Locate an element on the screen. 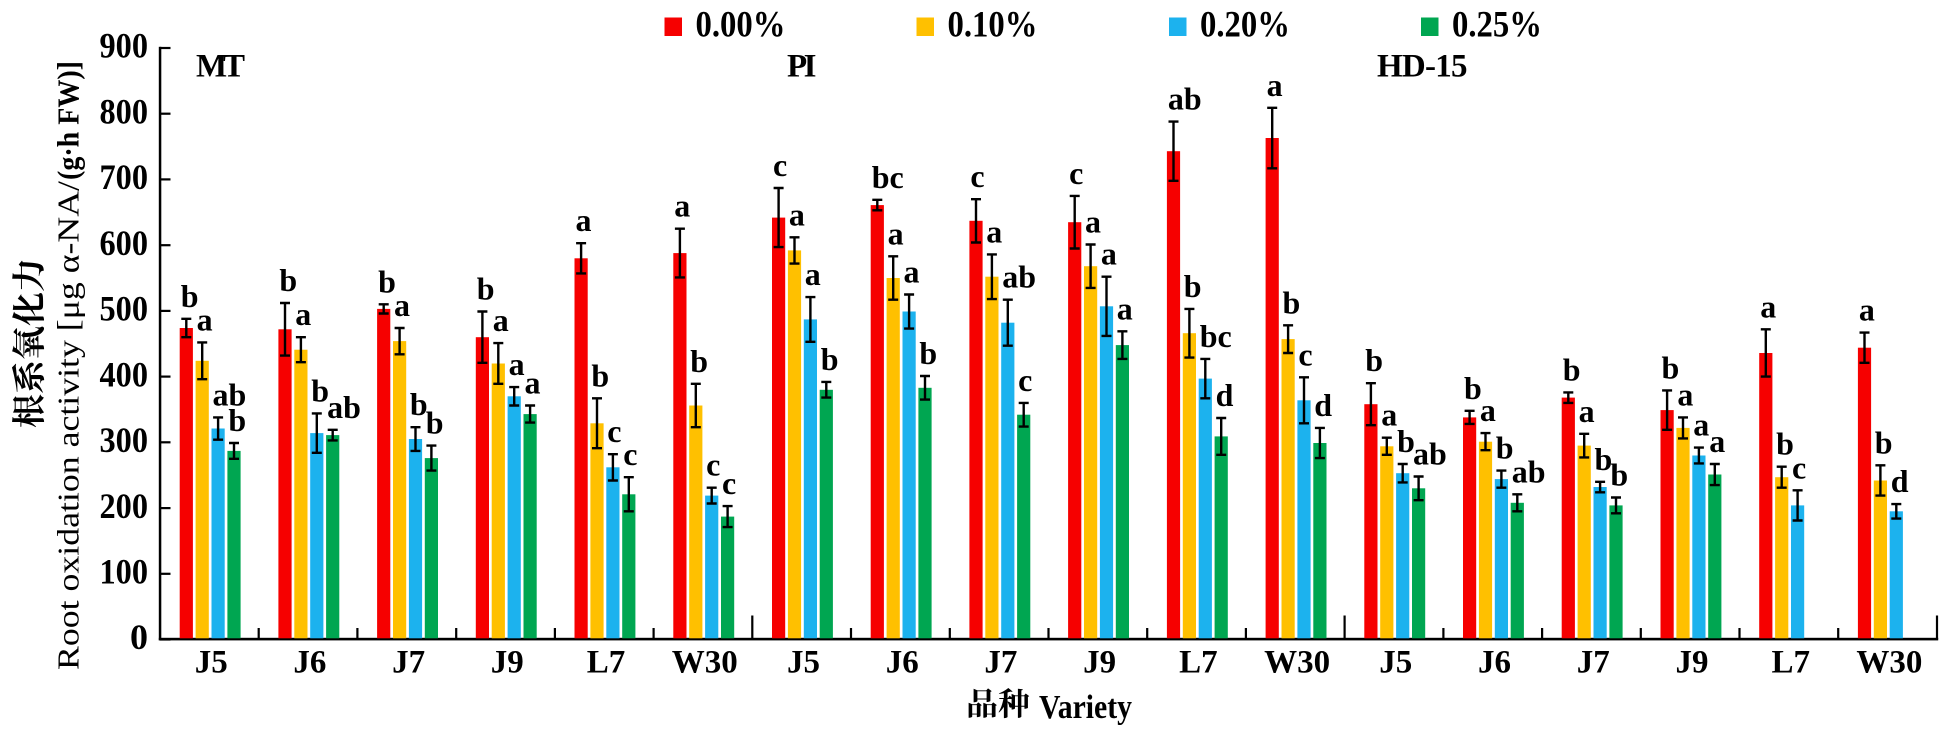  svg-text: 600 is located at coordinates (124, 243).